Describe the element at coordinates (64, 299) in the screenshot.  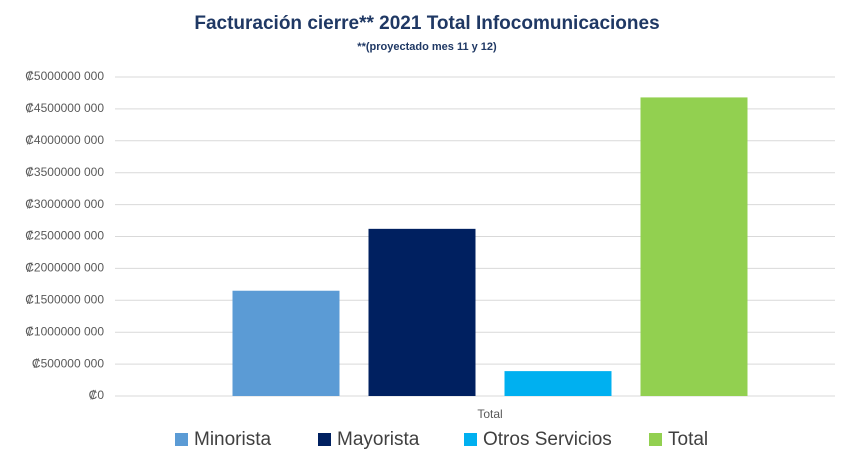
I see `y-tick-label: ₡1500000 000` at that location.